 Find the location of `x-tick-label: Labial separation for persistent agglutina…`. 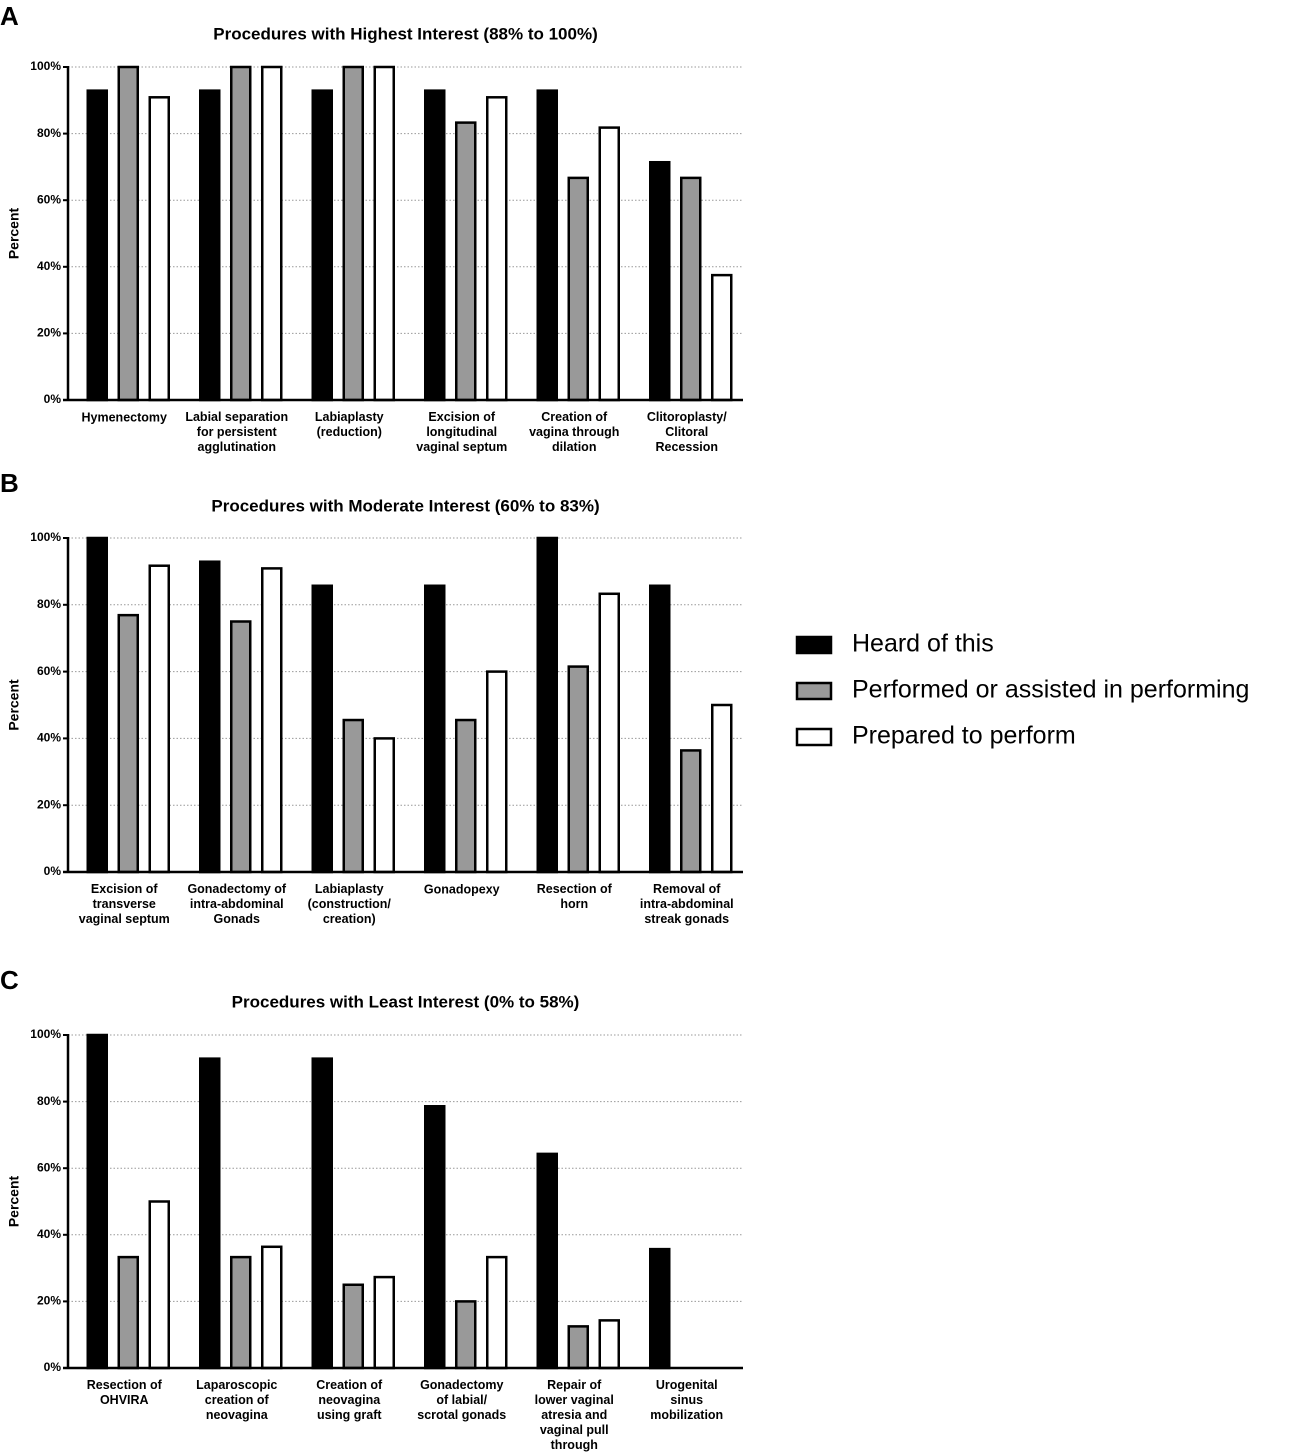

x-tick-label: Labial separation for persistent agglutina… is located at coordinates (236, 432).